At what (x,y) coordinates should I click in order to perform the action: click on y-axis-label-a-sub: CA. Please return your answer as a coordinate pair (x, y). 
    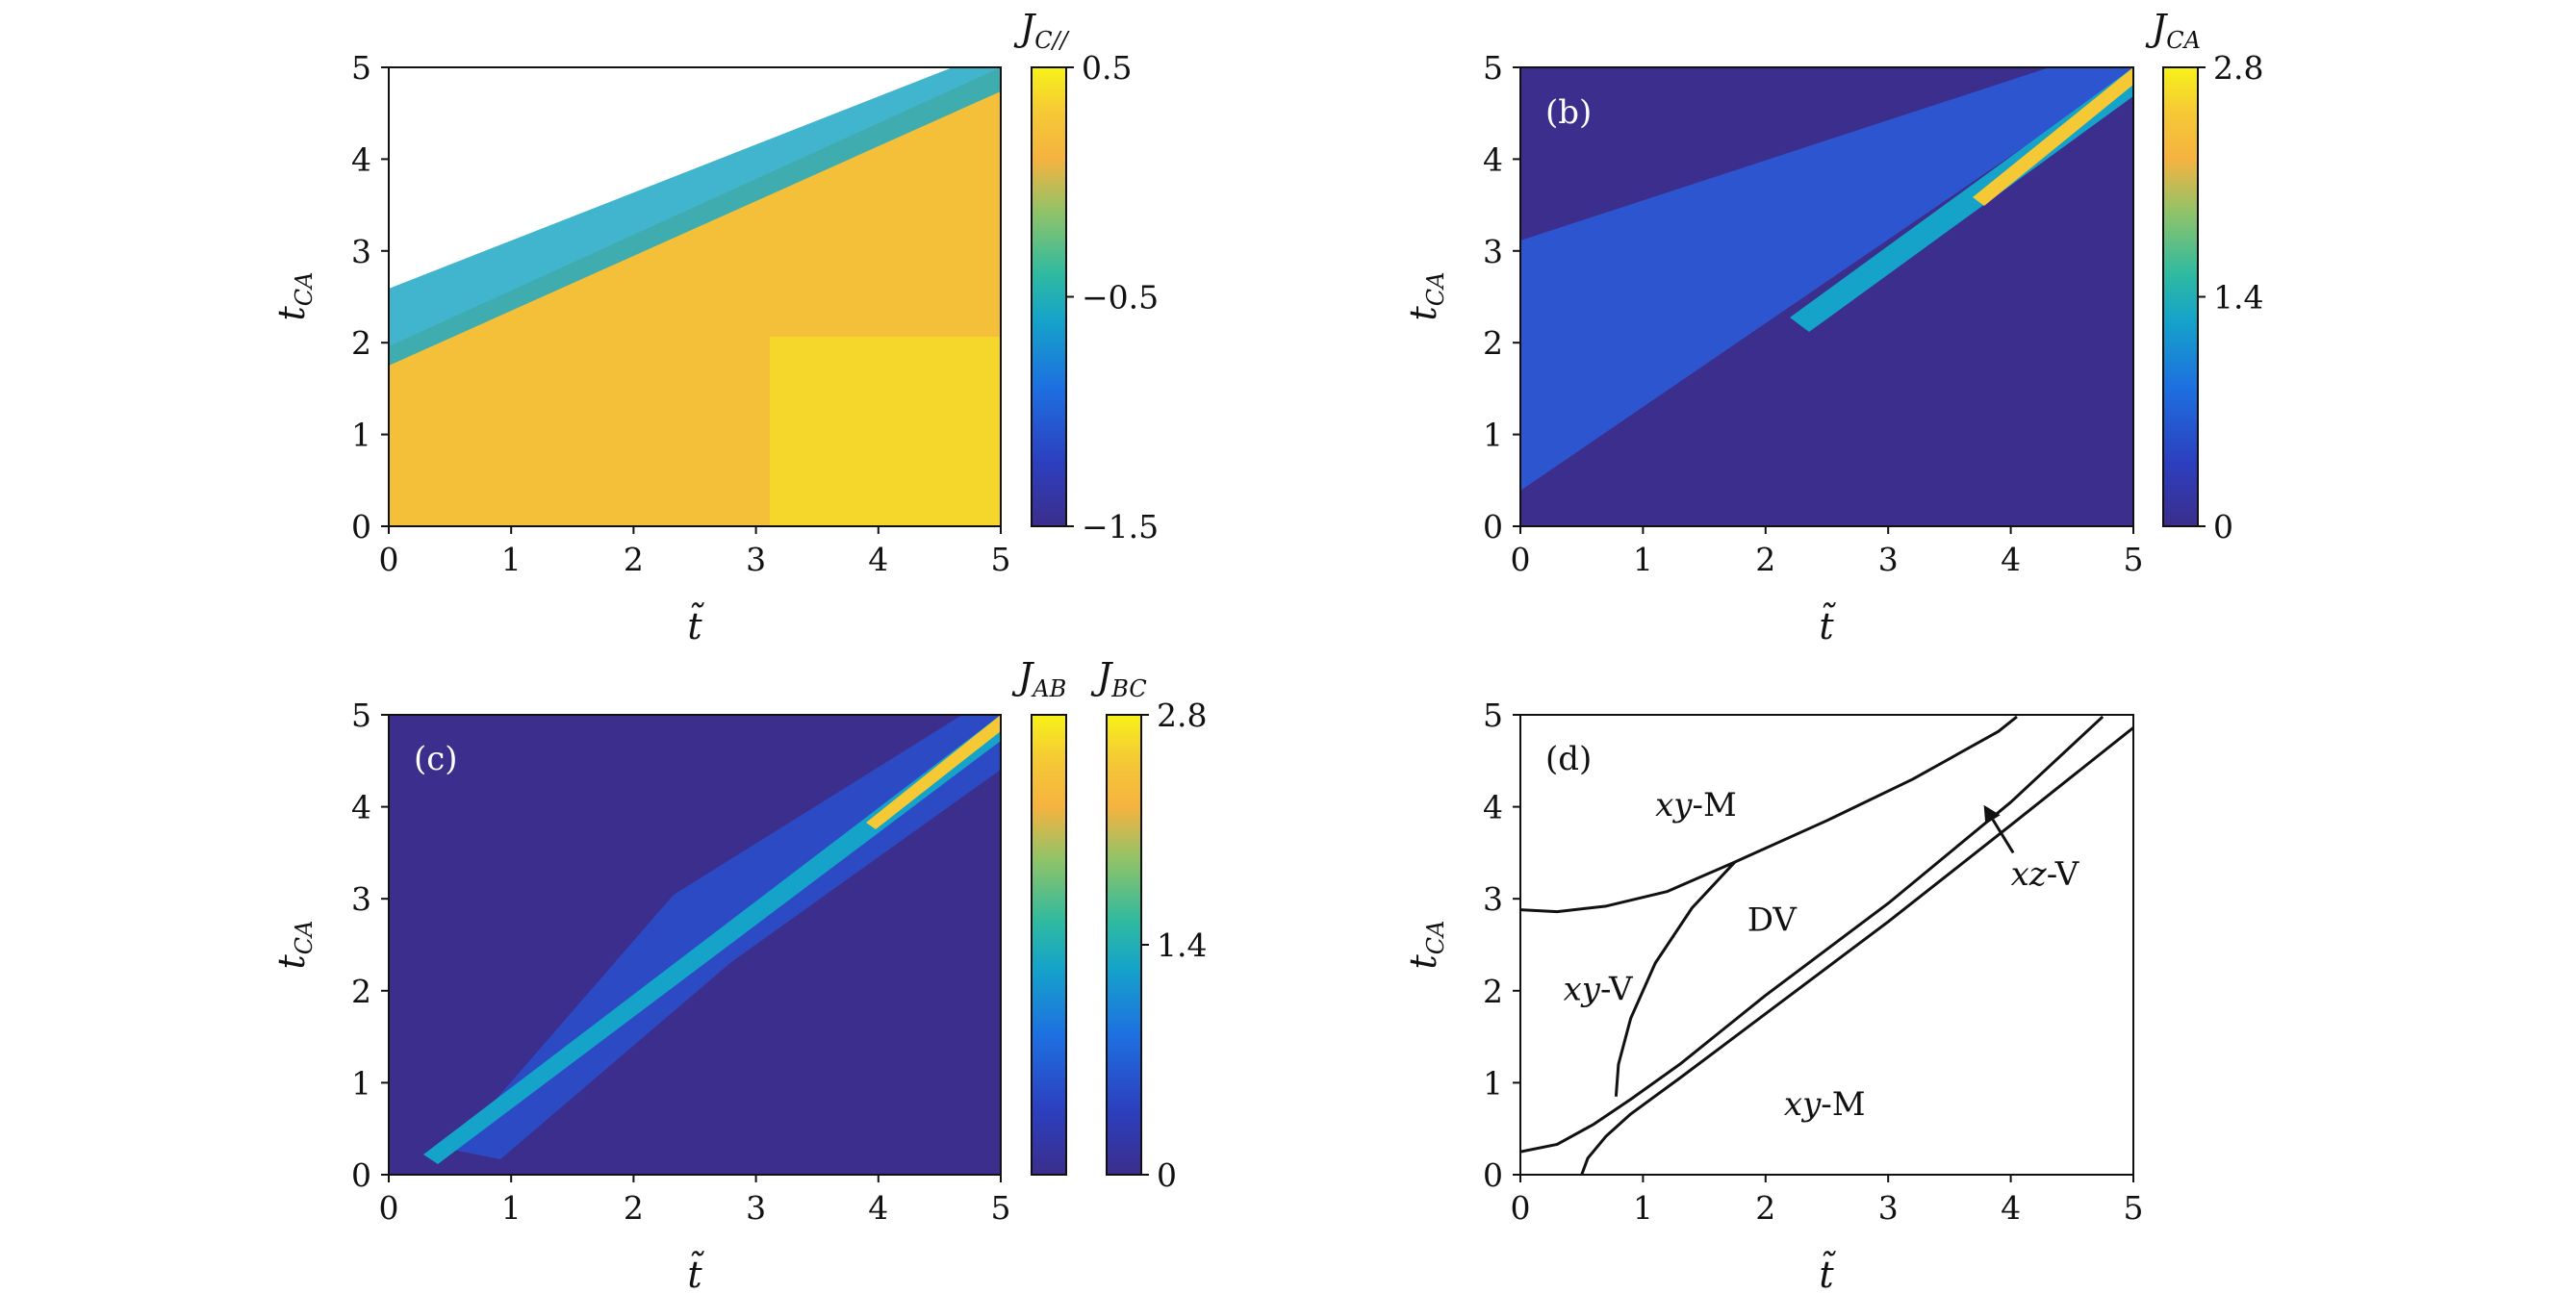
    Looking at the image, I should click on (304, 289).